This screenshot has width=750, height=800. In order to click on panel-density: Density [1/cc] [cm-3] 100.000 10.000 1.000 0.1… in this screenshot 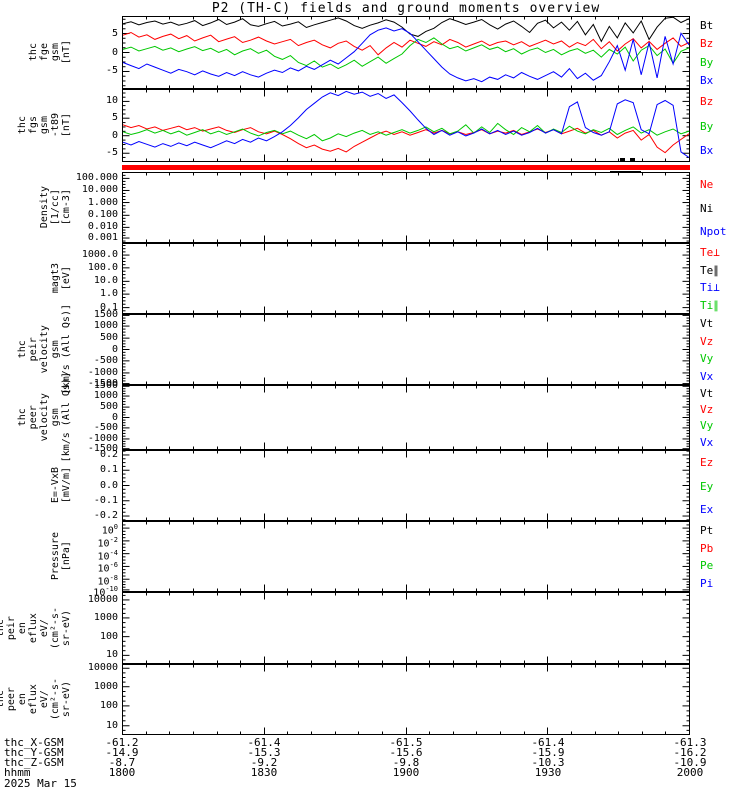, I will do `click(375, 207)`.